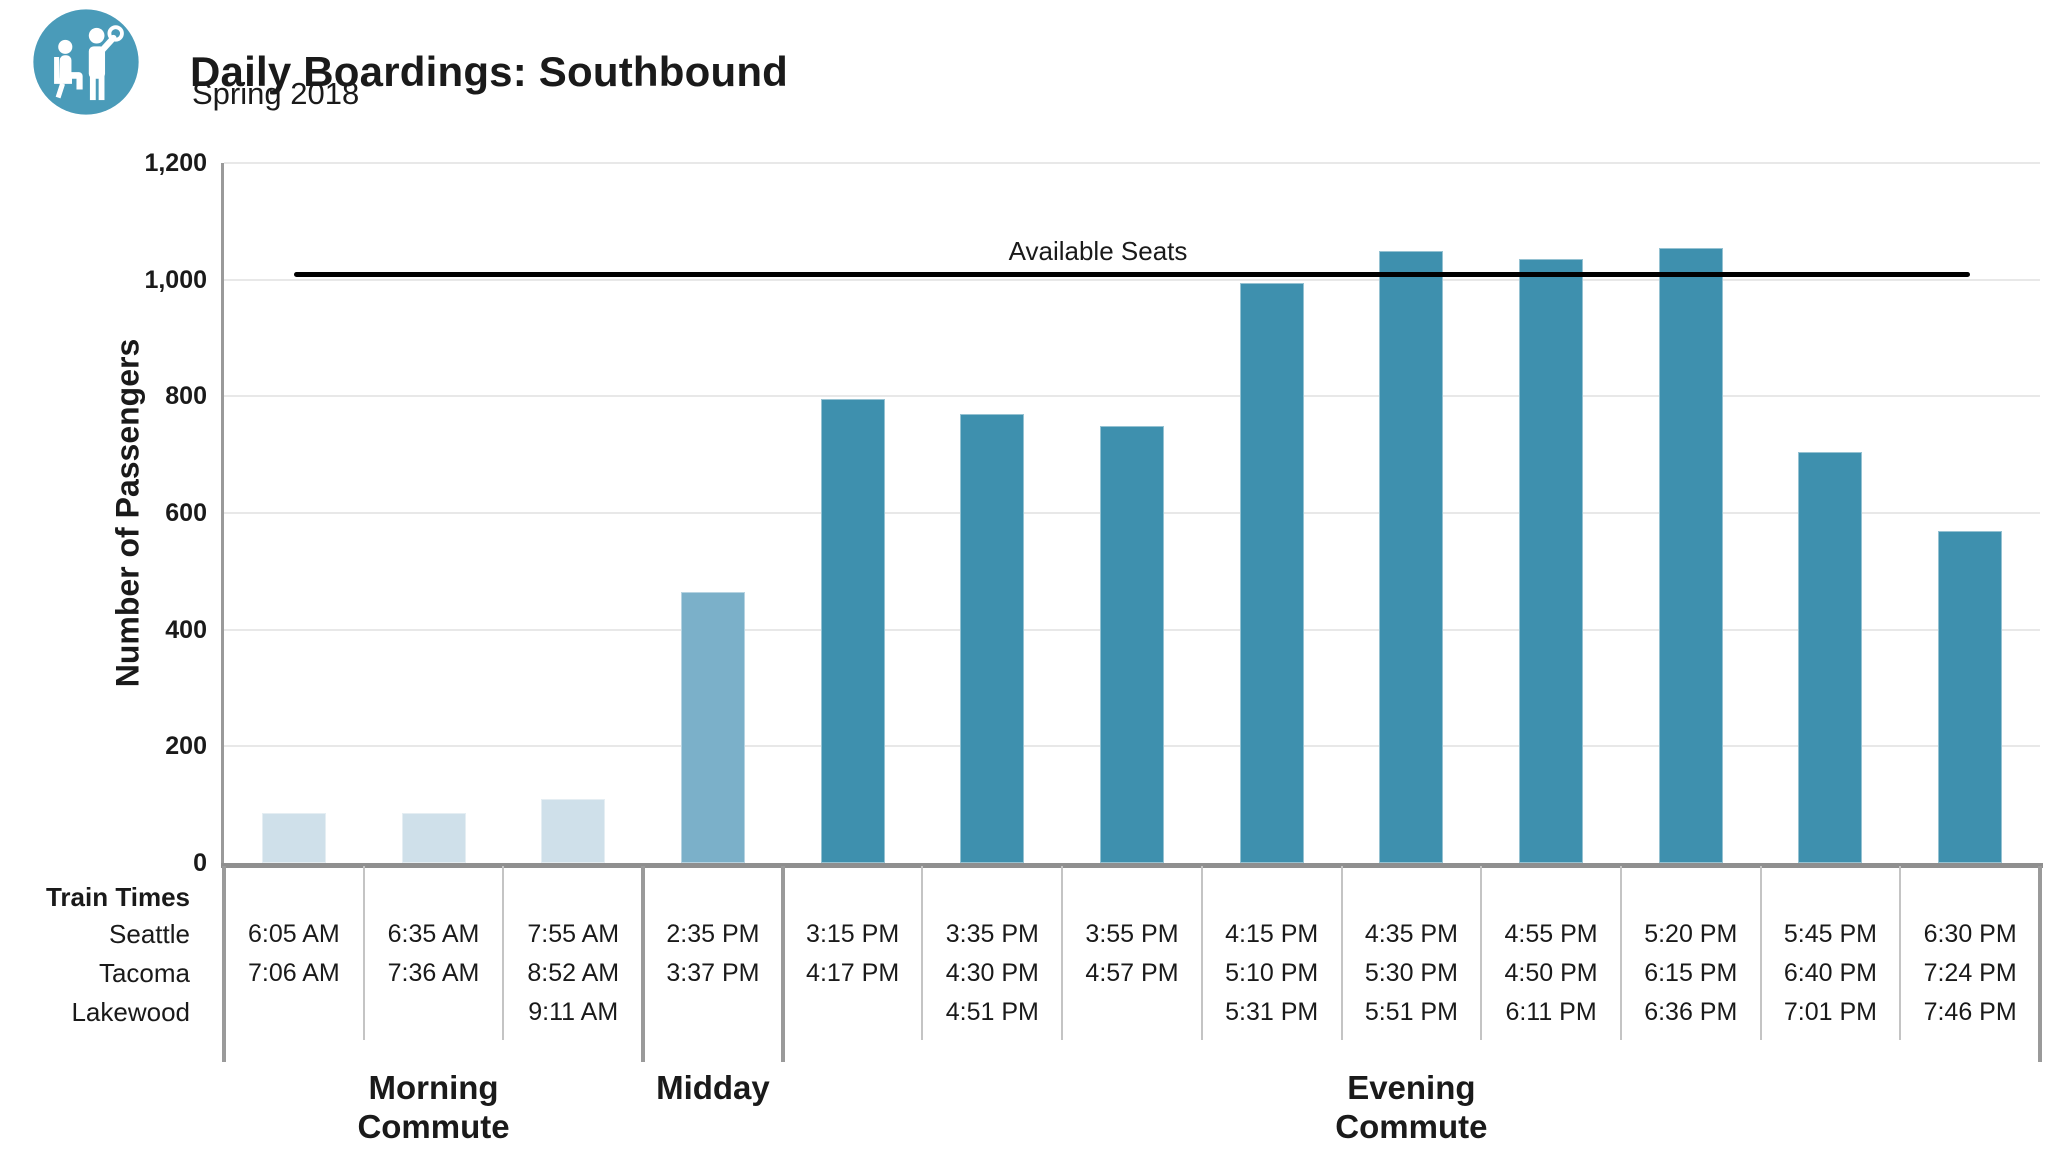  What do you see at coordinates (573, 1012) in the screenshot?
I see `time-cell: 9:11 AM` at bounding box center [573, 1012].